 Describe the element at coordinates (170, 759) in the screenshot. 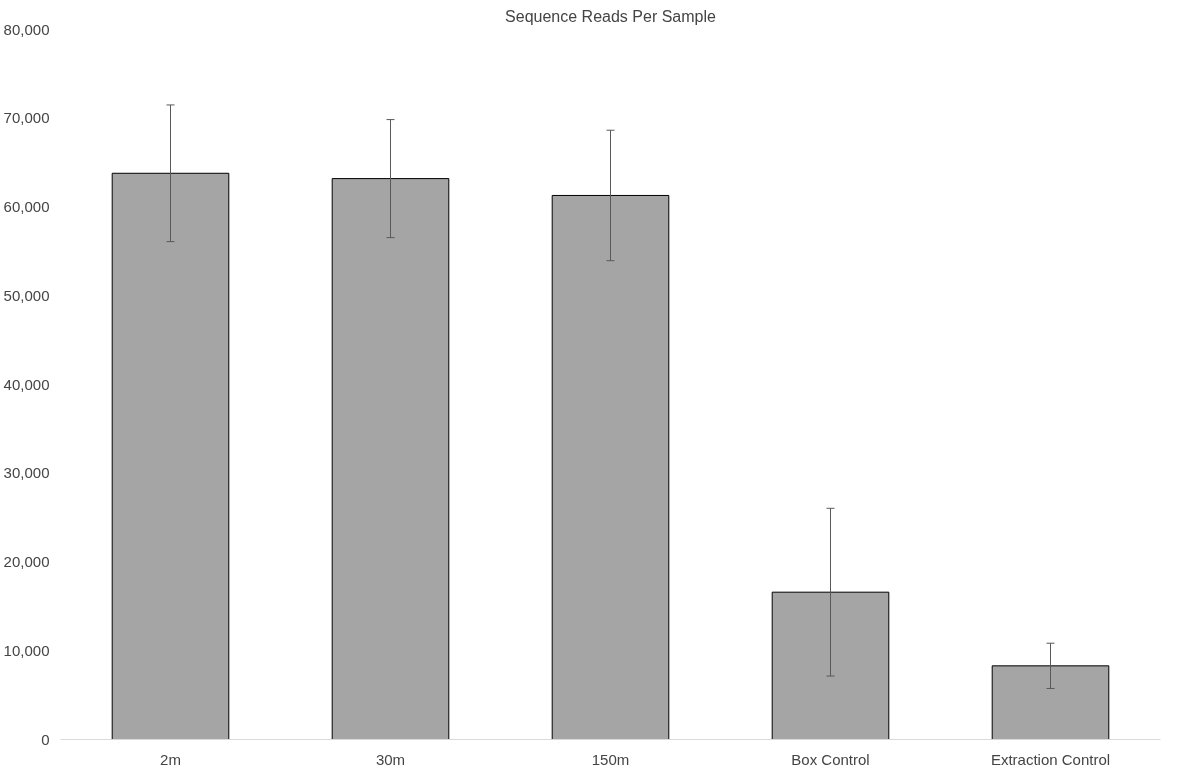

I see `x-tick-label: 2m` at that location.